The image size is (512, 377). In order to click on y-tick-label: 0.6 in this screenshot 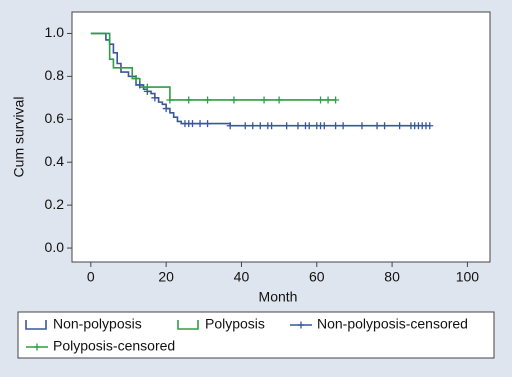, I will do `click(55, 118)`.